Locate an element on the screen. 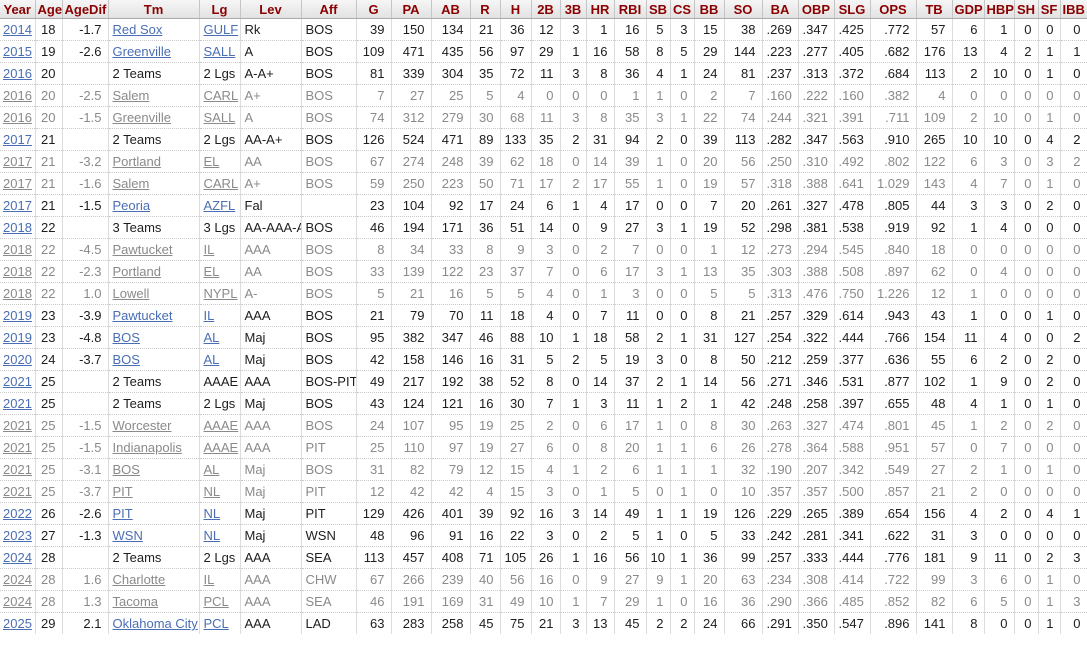 This screenshot has height=657, width=1087. column-header-g: G is located at coordinates (374, 9).